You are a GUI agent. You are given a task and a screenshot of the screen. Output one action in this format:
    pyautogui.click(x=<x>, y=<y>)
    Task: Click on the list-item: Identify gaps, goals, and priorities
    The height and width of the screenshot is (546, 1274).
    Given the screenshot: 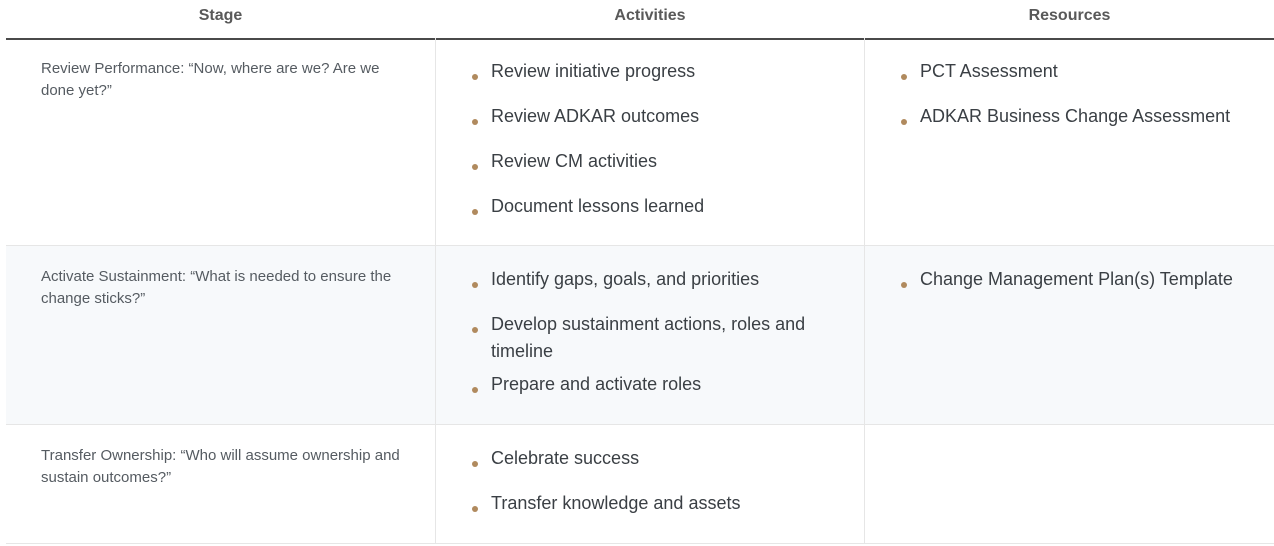 What is the action you would take?
    pyautogui.click(x=657, y=279)
    